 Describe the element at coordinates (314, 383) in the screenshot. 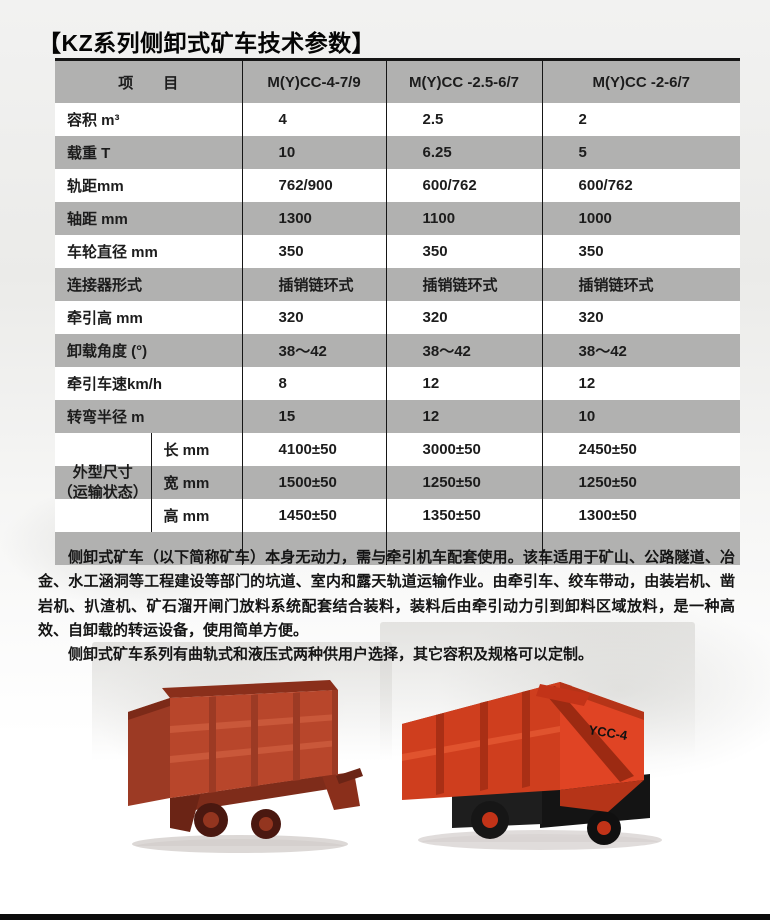

I see `cell-value: 8` at that location.